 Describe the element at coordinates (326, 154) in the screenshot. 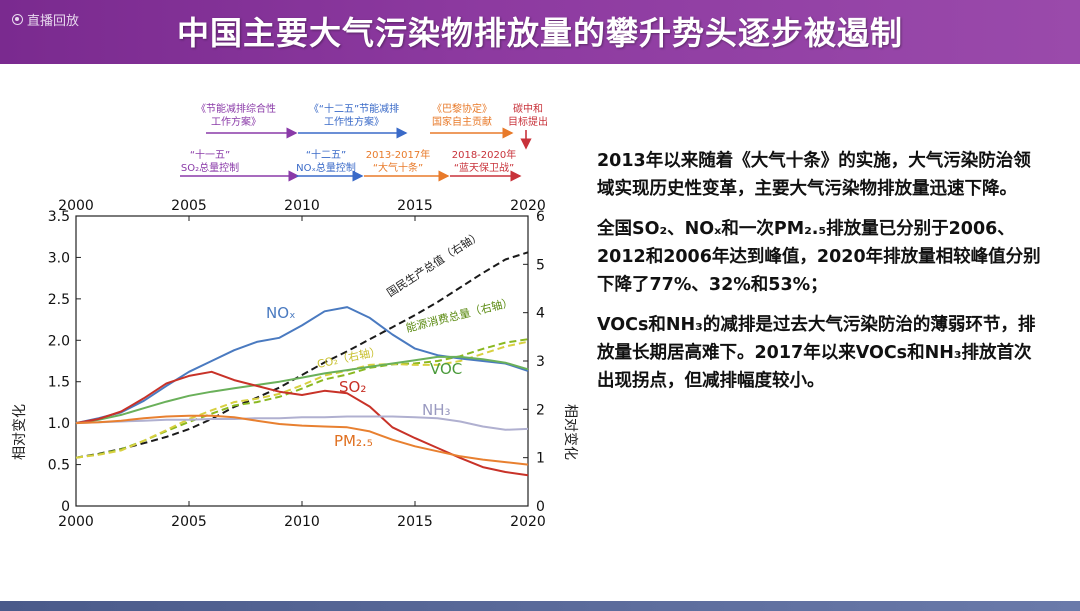

I see `policy-label-nox-line1: “十二五”` at that location.